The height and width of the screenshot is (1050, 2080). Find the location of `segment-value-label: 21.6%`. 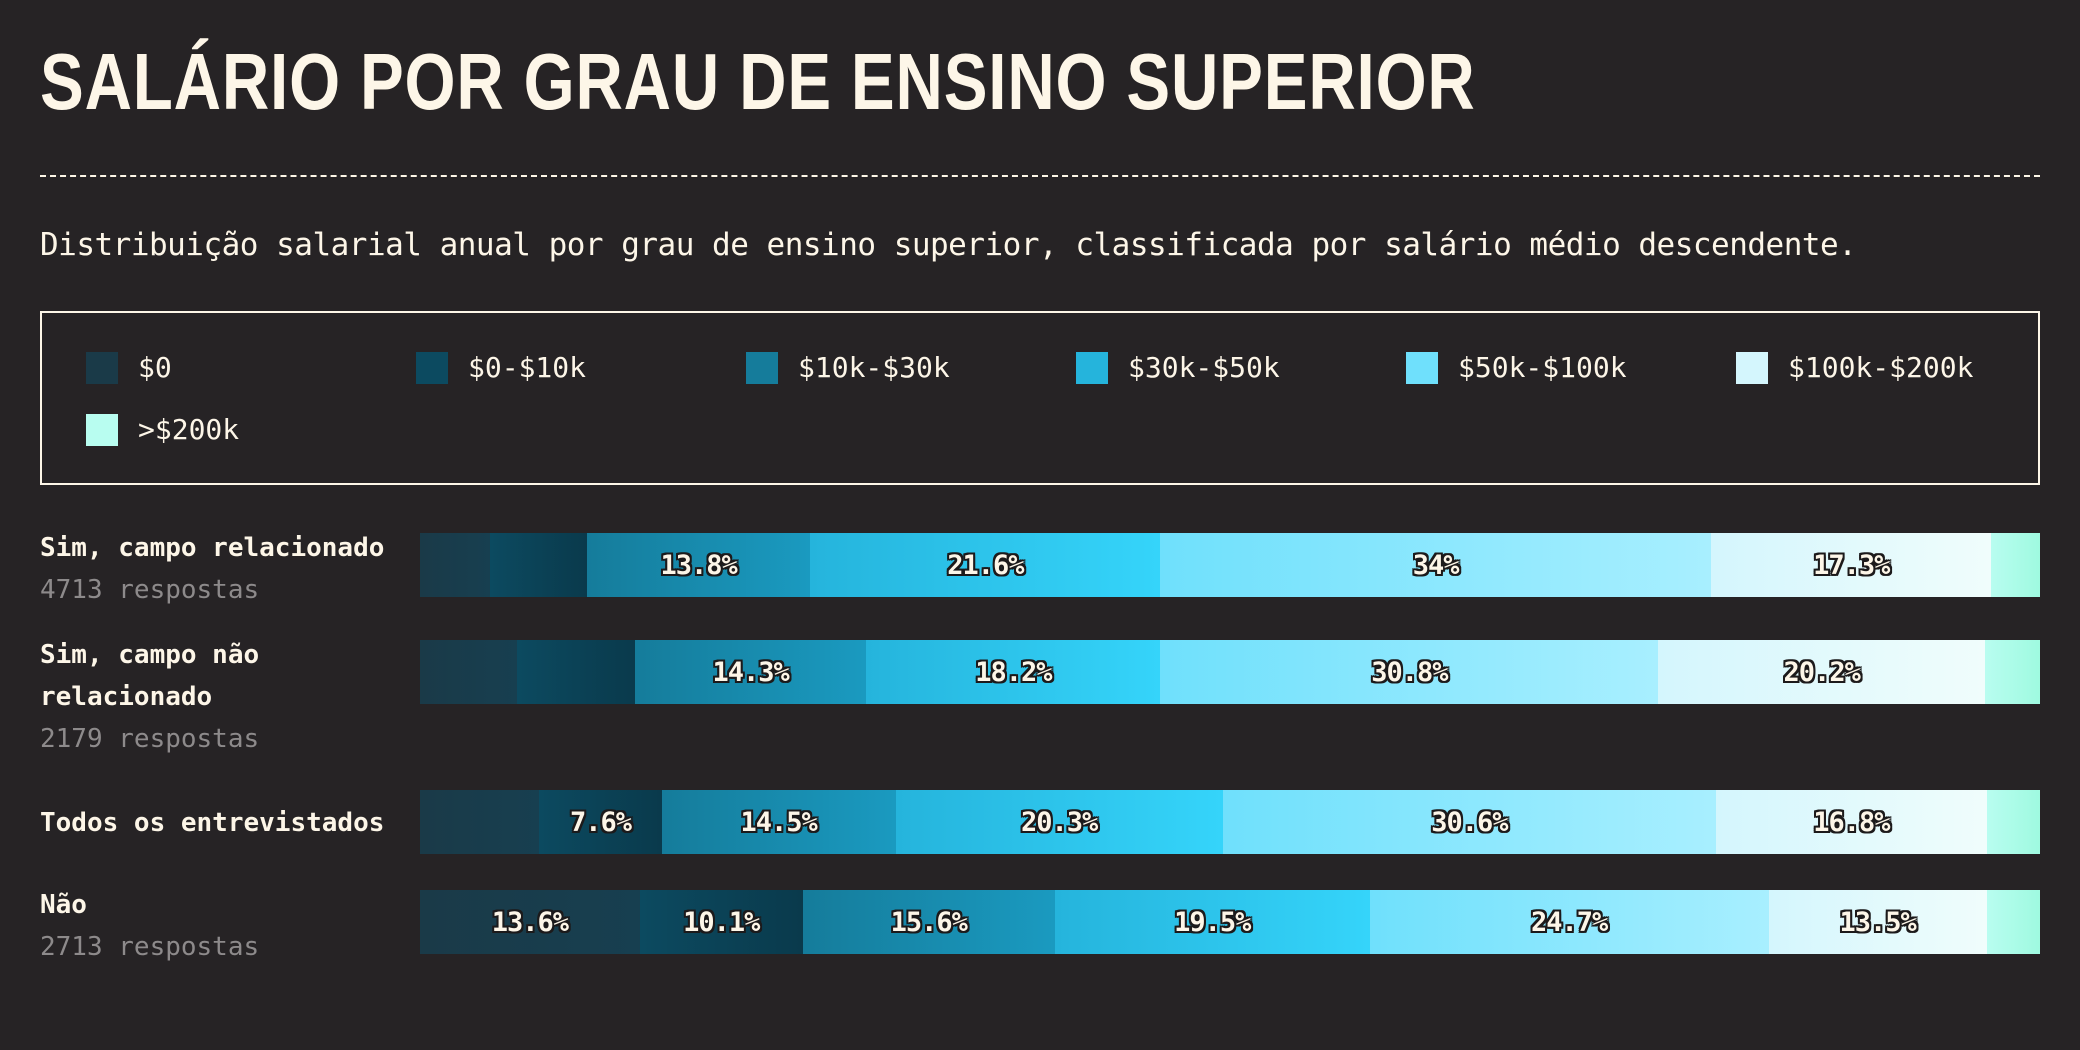

segment-value-label: 21.6% is located at coordinates (985, 565).